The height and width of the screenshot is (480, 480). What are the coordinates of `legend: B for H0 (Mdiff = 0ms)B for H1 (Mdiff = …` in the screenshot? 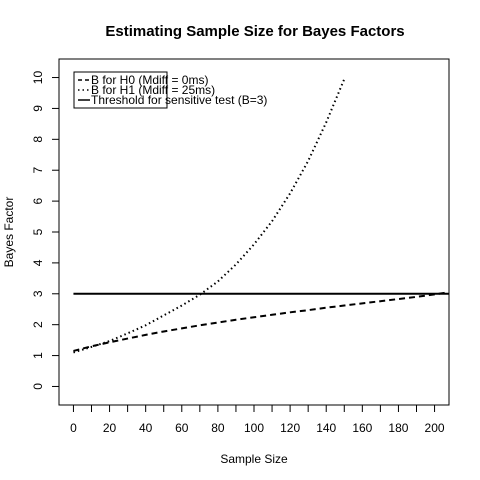 It's located at (170, 90).